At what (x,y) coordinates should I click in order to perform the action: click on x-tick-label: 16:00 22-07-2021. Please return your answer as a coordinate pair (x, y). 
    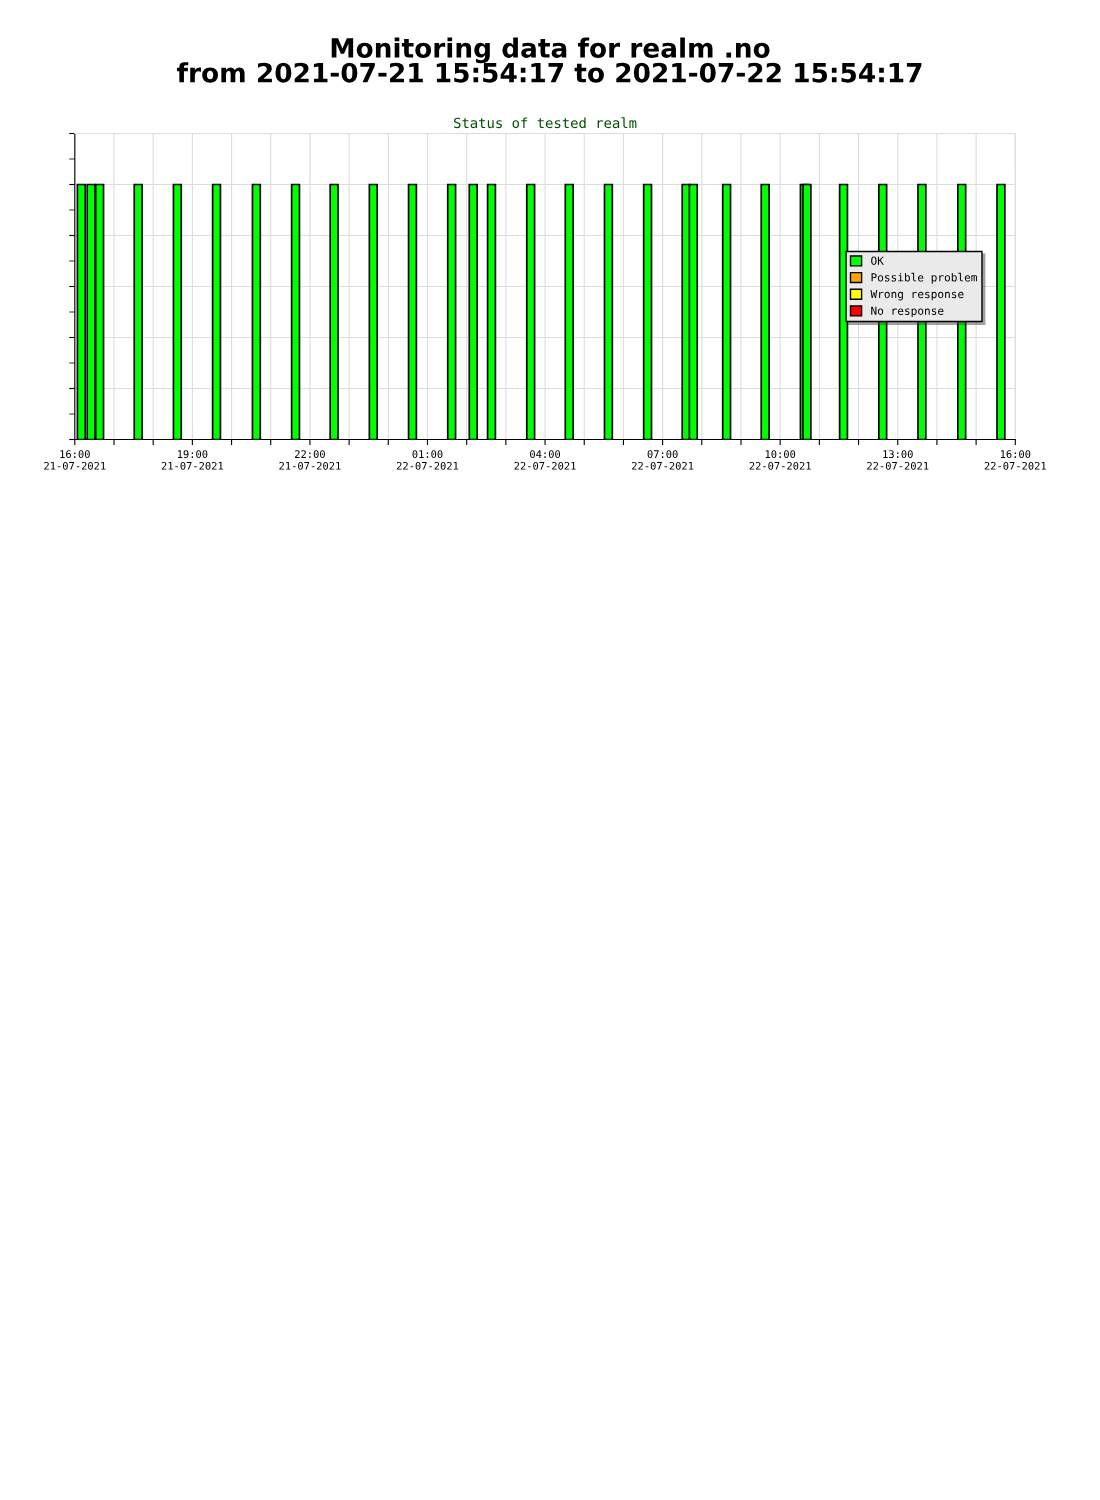
    Looking at the image, I should click on (1015, 460).